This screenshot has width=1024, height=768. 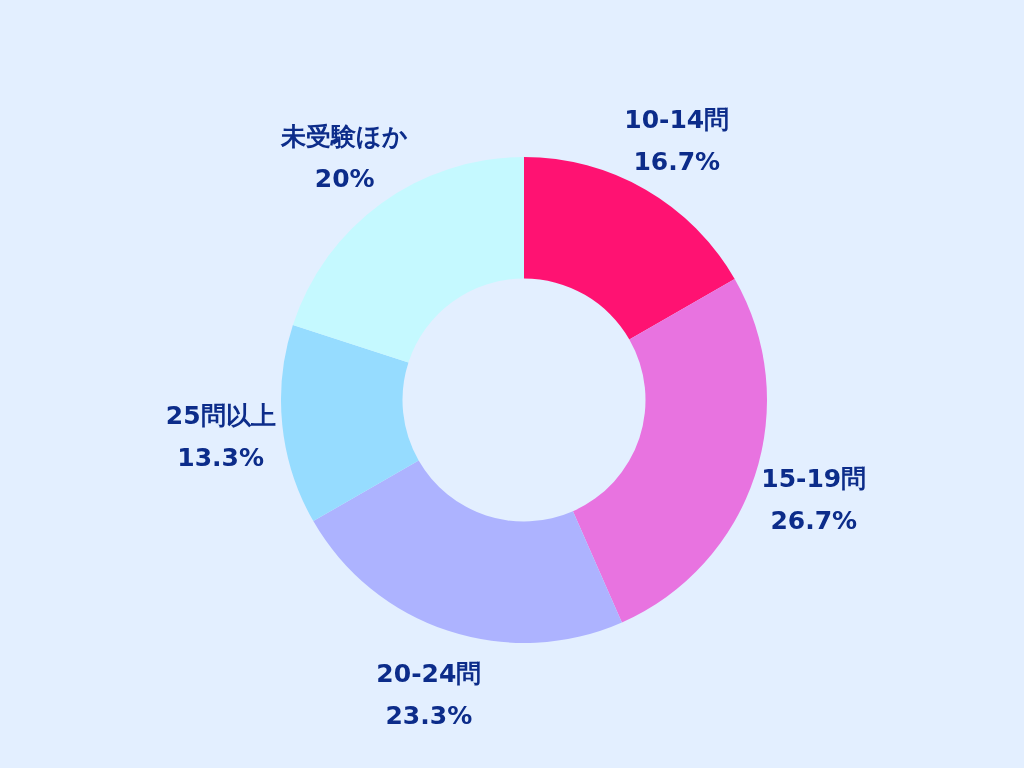 What do you see at coordinates (429, 673) in the screenshot?
I see `slice-label: 20-24問` at bounding box center [429, 673].